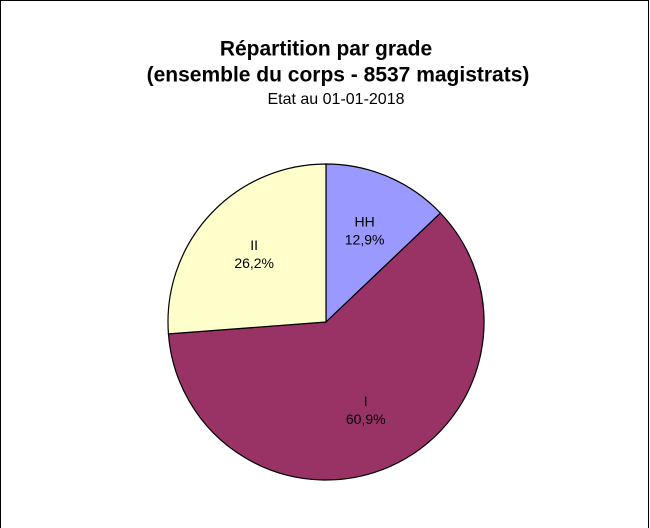 This screenshot has width=650, height=528. Describe the element at coordinates (365, 240) in the screenshot. I see `slice-value-label: 12,9%` at that location.